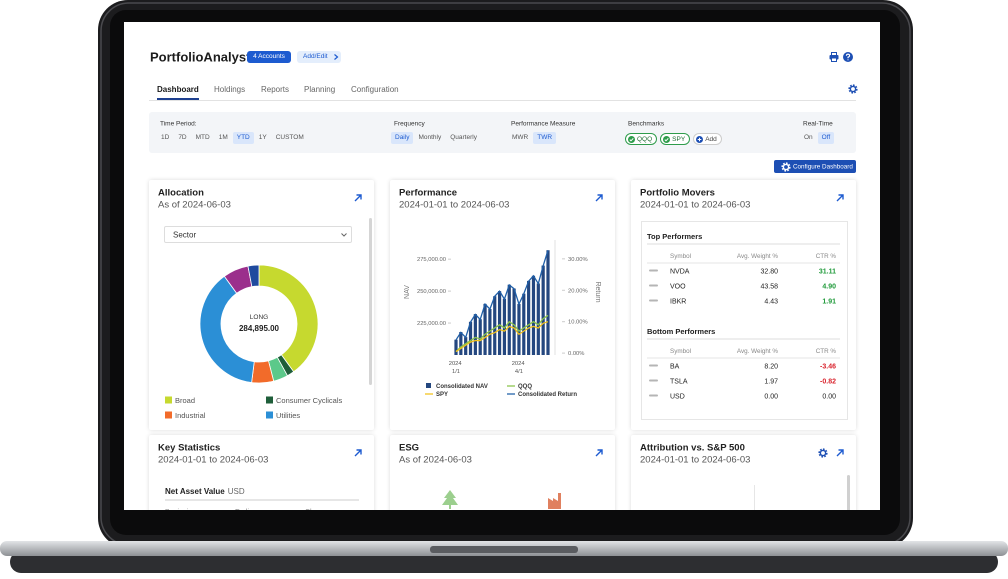 The height and width of the screenshot is (579, 1008). I want to click on dropdown-label: Sector, so click(185, 234).